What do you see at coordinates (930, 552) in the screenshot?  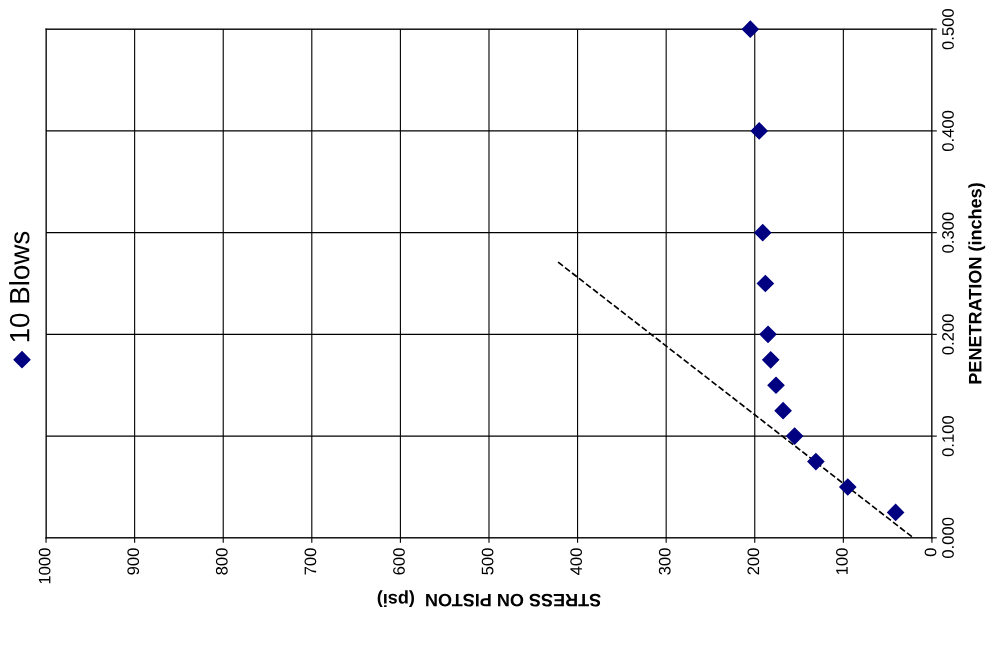 I see `x-tick-label: 0` at bounding box center [930, 552].